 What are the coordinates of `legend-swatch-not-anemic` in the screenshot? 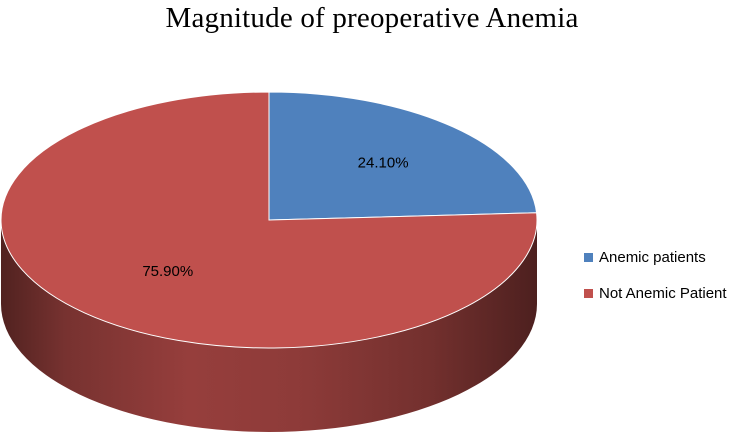 It's located at (588, 293).